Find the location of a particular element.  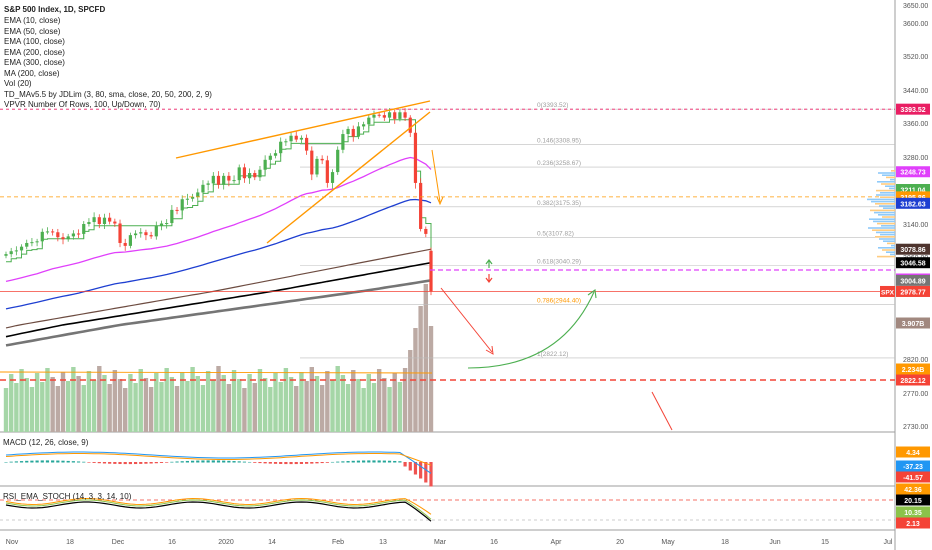

y-tick-label: 2770.00 is located at coordinates (915, 394).